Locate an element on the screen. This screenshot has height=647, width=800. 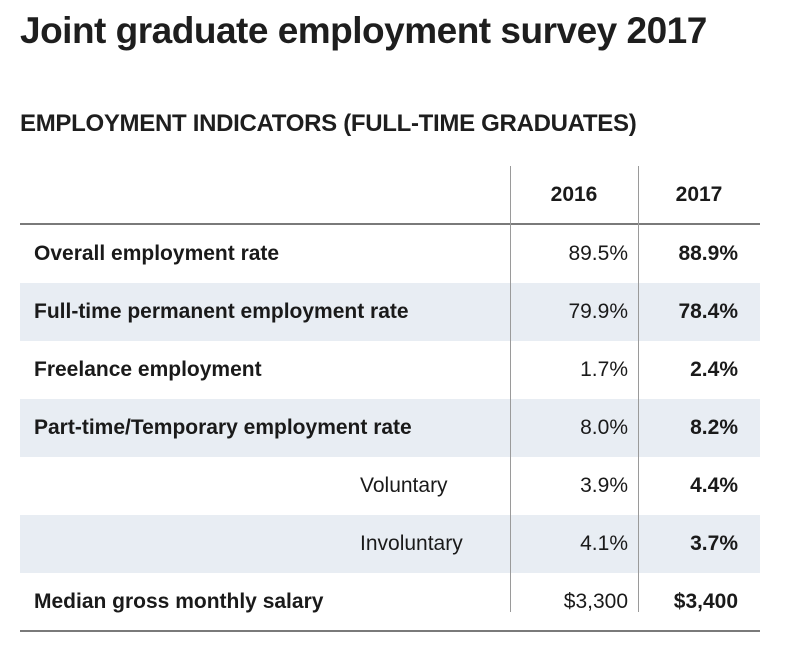
value-2017: 2.4% is located at coordinates (714, 369).